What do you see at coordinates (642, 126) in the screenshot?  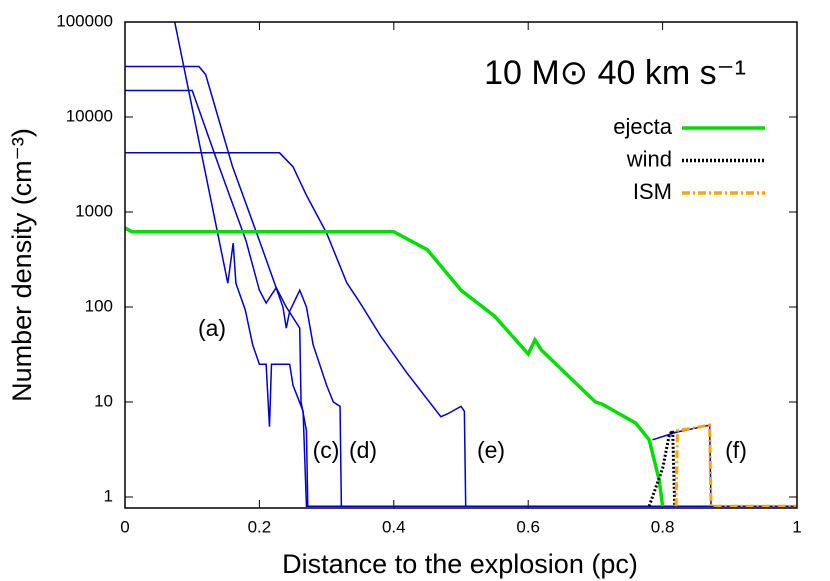 I see `legend-label: ejecta` at bounding box center [642, 126].